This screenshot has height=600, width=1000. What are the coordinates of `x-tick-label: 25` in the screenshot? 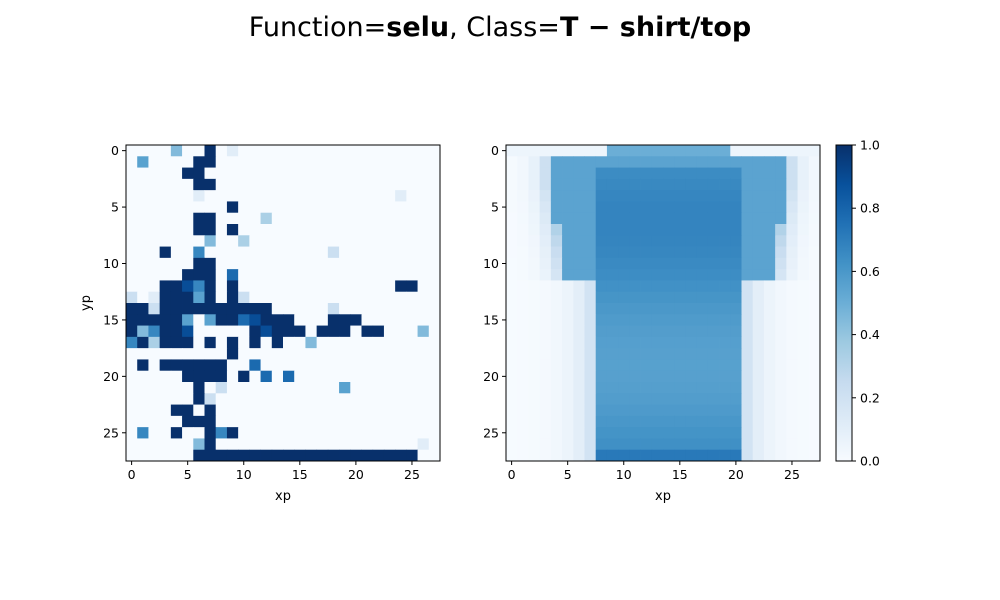 It's located at (412, 474).